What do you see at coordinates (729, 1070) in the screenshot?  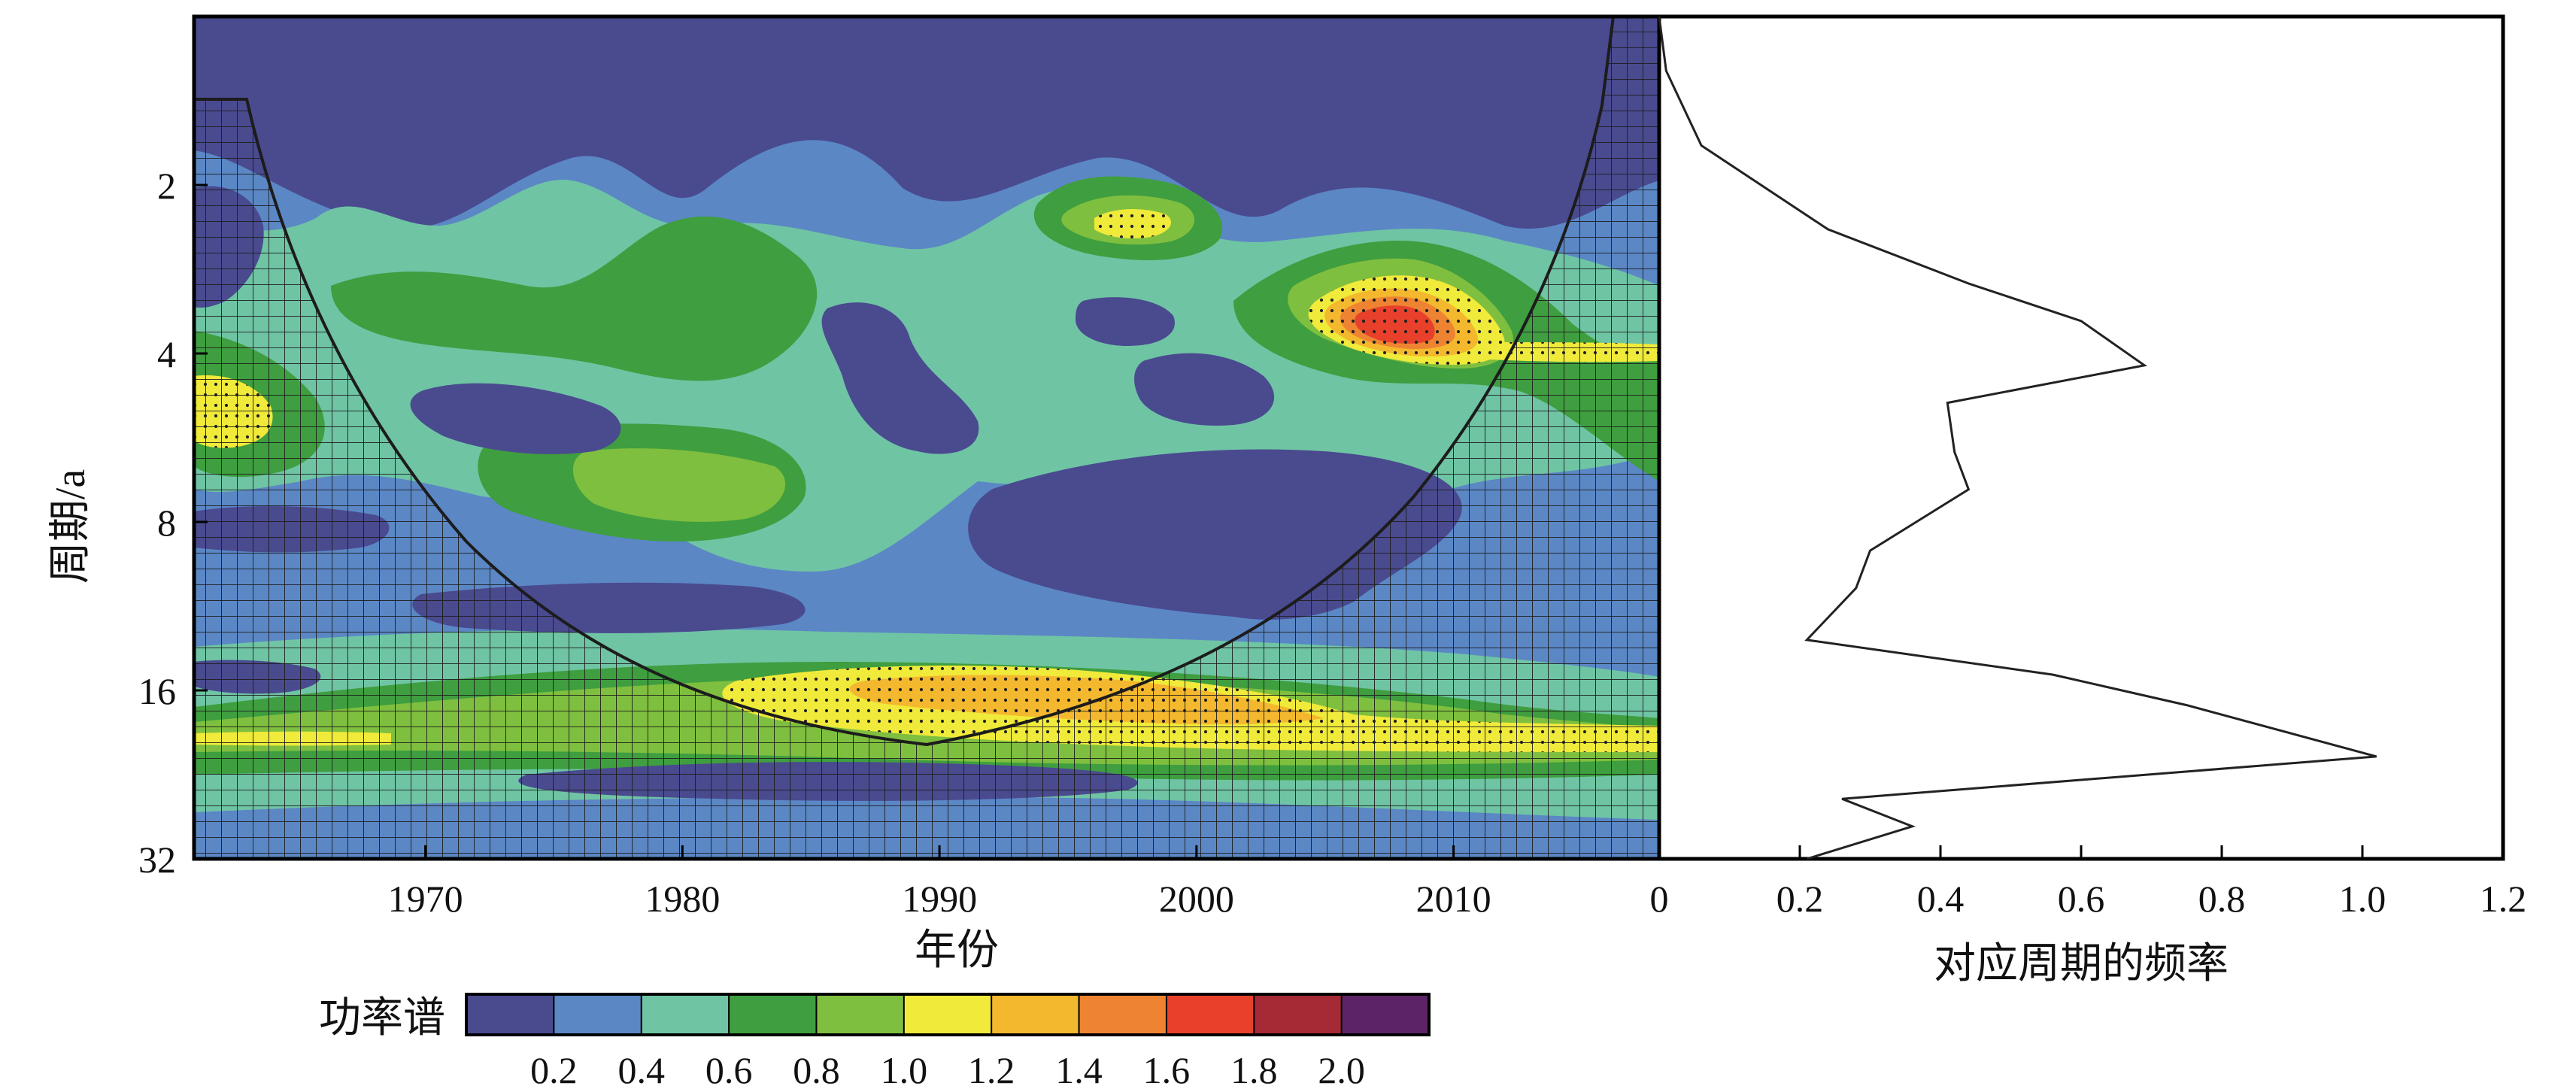 I see `colorbar-tick-label: 0.6` at bounding box center [729, 1070].